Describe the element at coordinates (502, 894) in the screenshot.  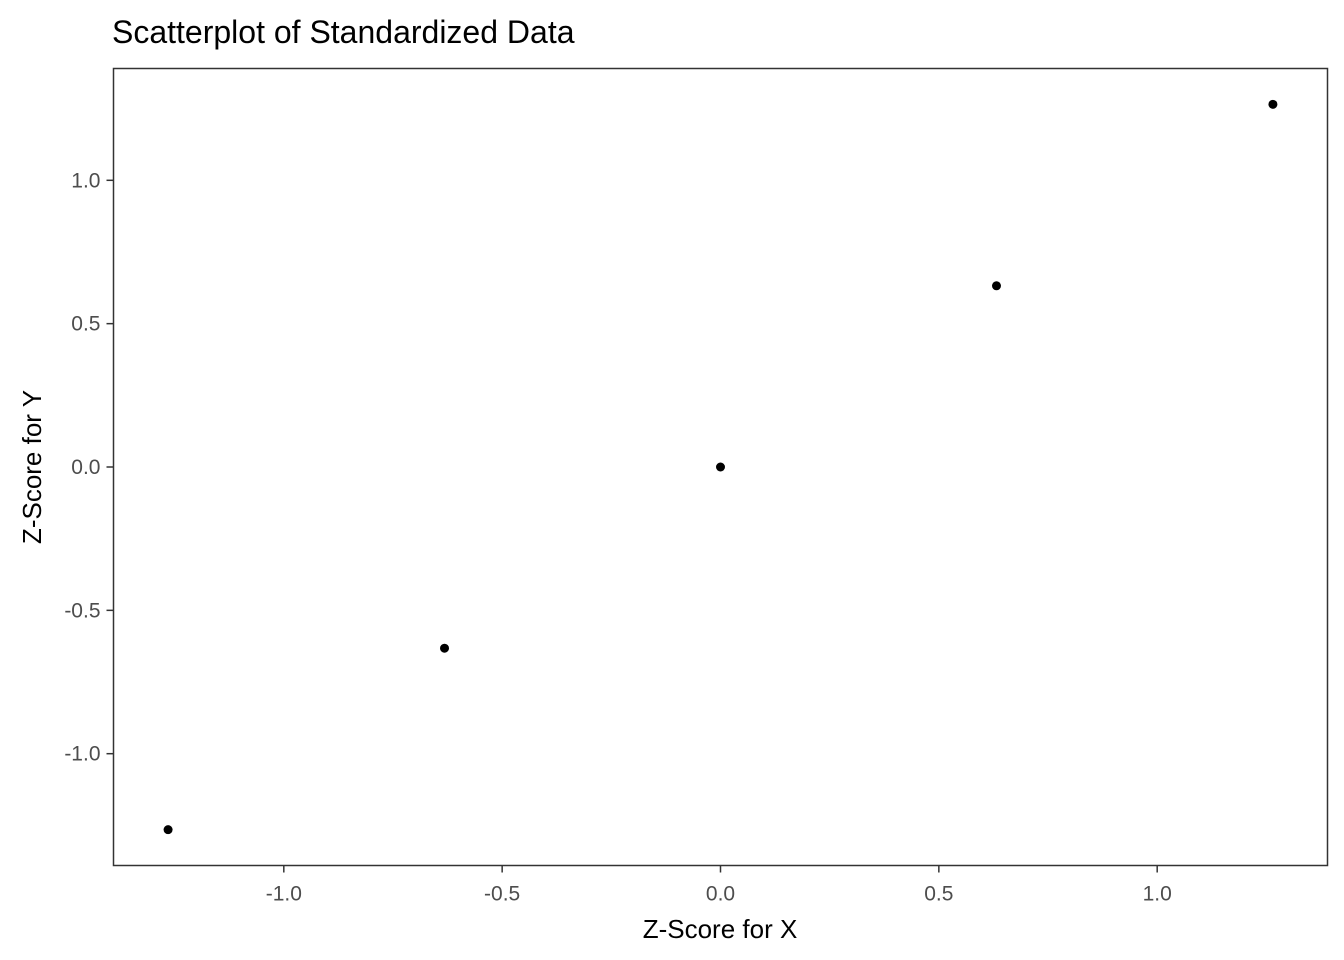
I see `x-tick-label: -0.5` at that location.